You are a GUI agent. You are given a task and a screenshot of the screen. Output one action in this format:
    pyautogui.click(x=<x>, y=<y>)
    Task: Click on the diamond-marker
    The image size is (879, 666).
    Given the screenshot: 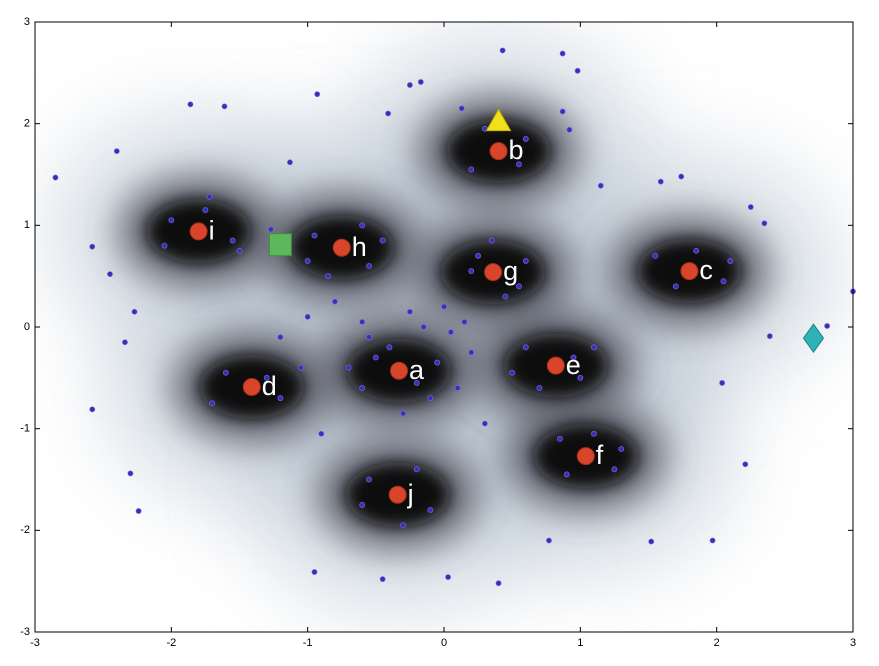 What is the action you would take?
    pyautogui.click(x=813, y=338)
    